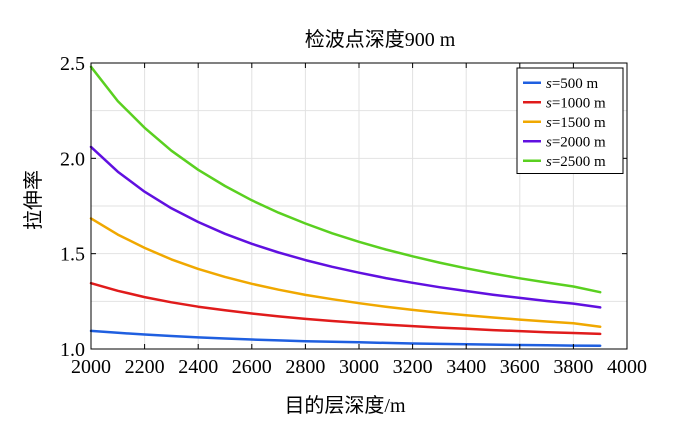  What do you see at coordinates (466, 367) in the screenshot?
I see `x-tick-label: 3400` at bounding box center [466, 367].